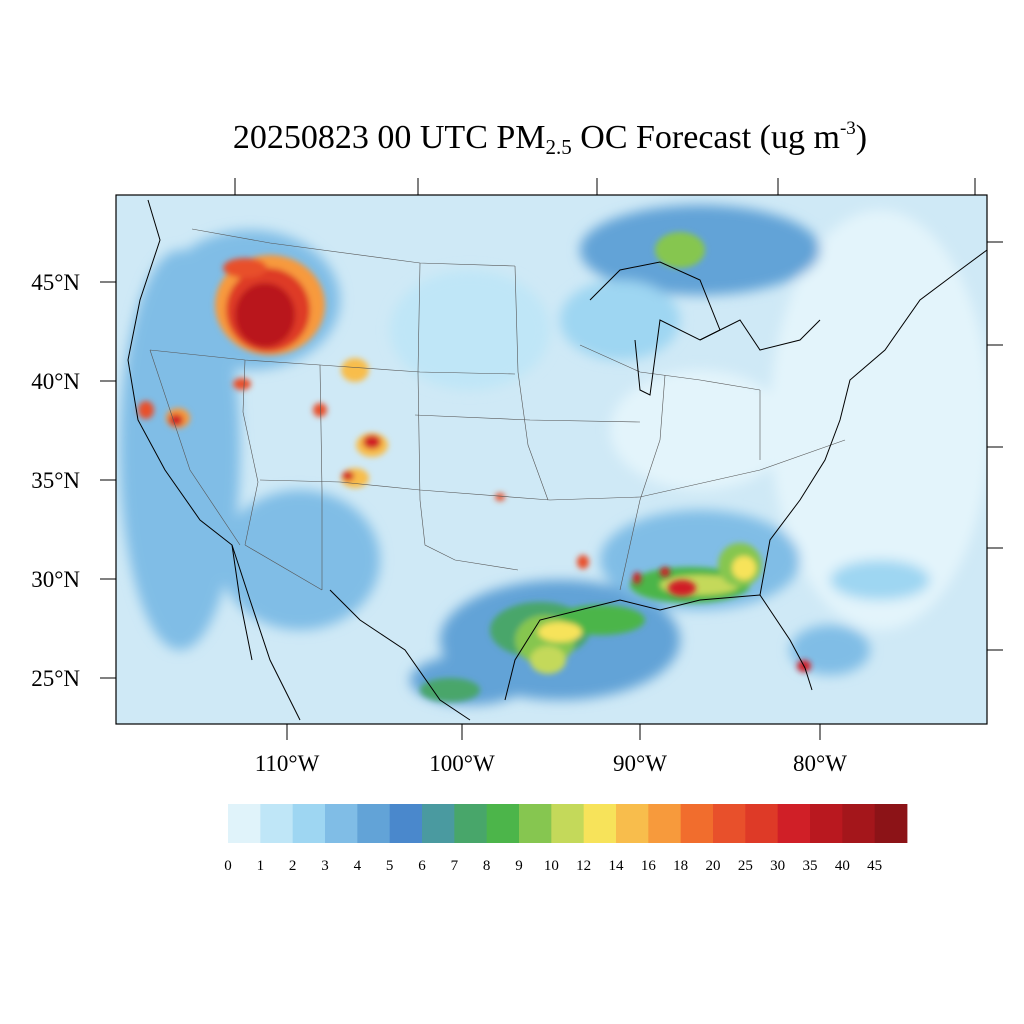  What do you see at coordinates (422, 866) in the screenshot?
I see `colorbar-tick-label: 6` at bounding box center [422, 866].